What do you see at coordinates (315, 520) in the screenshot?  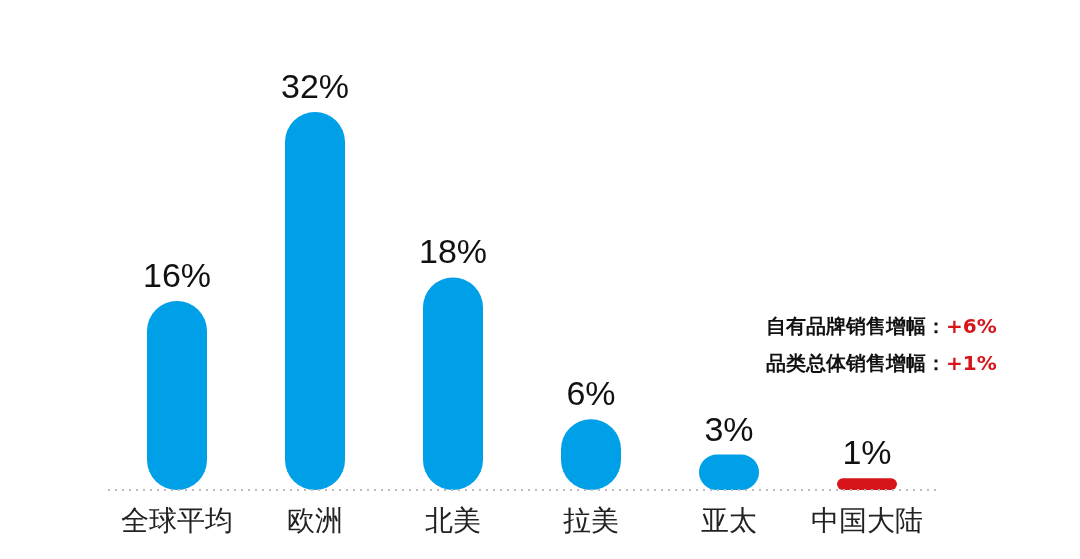 I see `x-tick-label: 欧洲` at bounding box center [315, 520].